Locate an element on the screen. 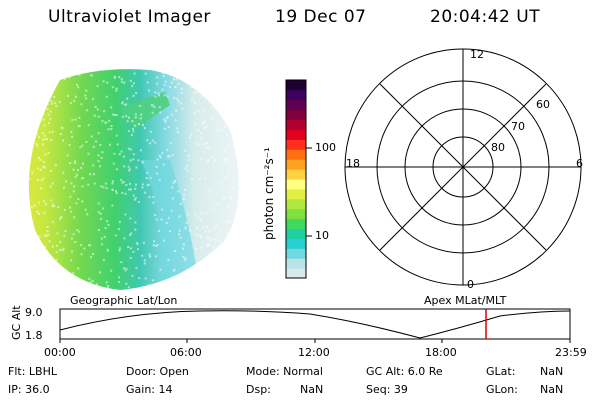 This screenshot has height=400, width=600. ring-label-70: 70 is located at coordinates (518, 126).